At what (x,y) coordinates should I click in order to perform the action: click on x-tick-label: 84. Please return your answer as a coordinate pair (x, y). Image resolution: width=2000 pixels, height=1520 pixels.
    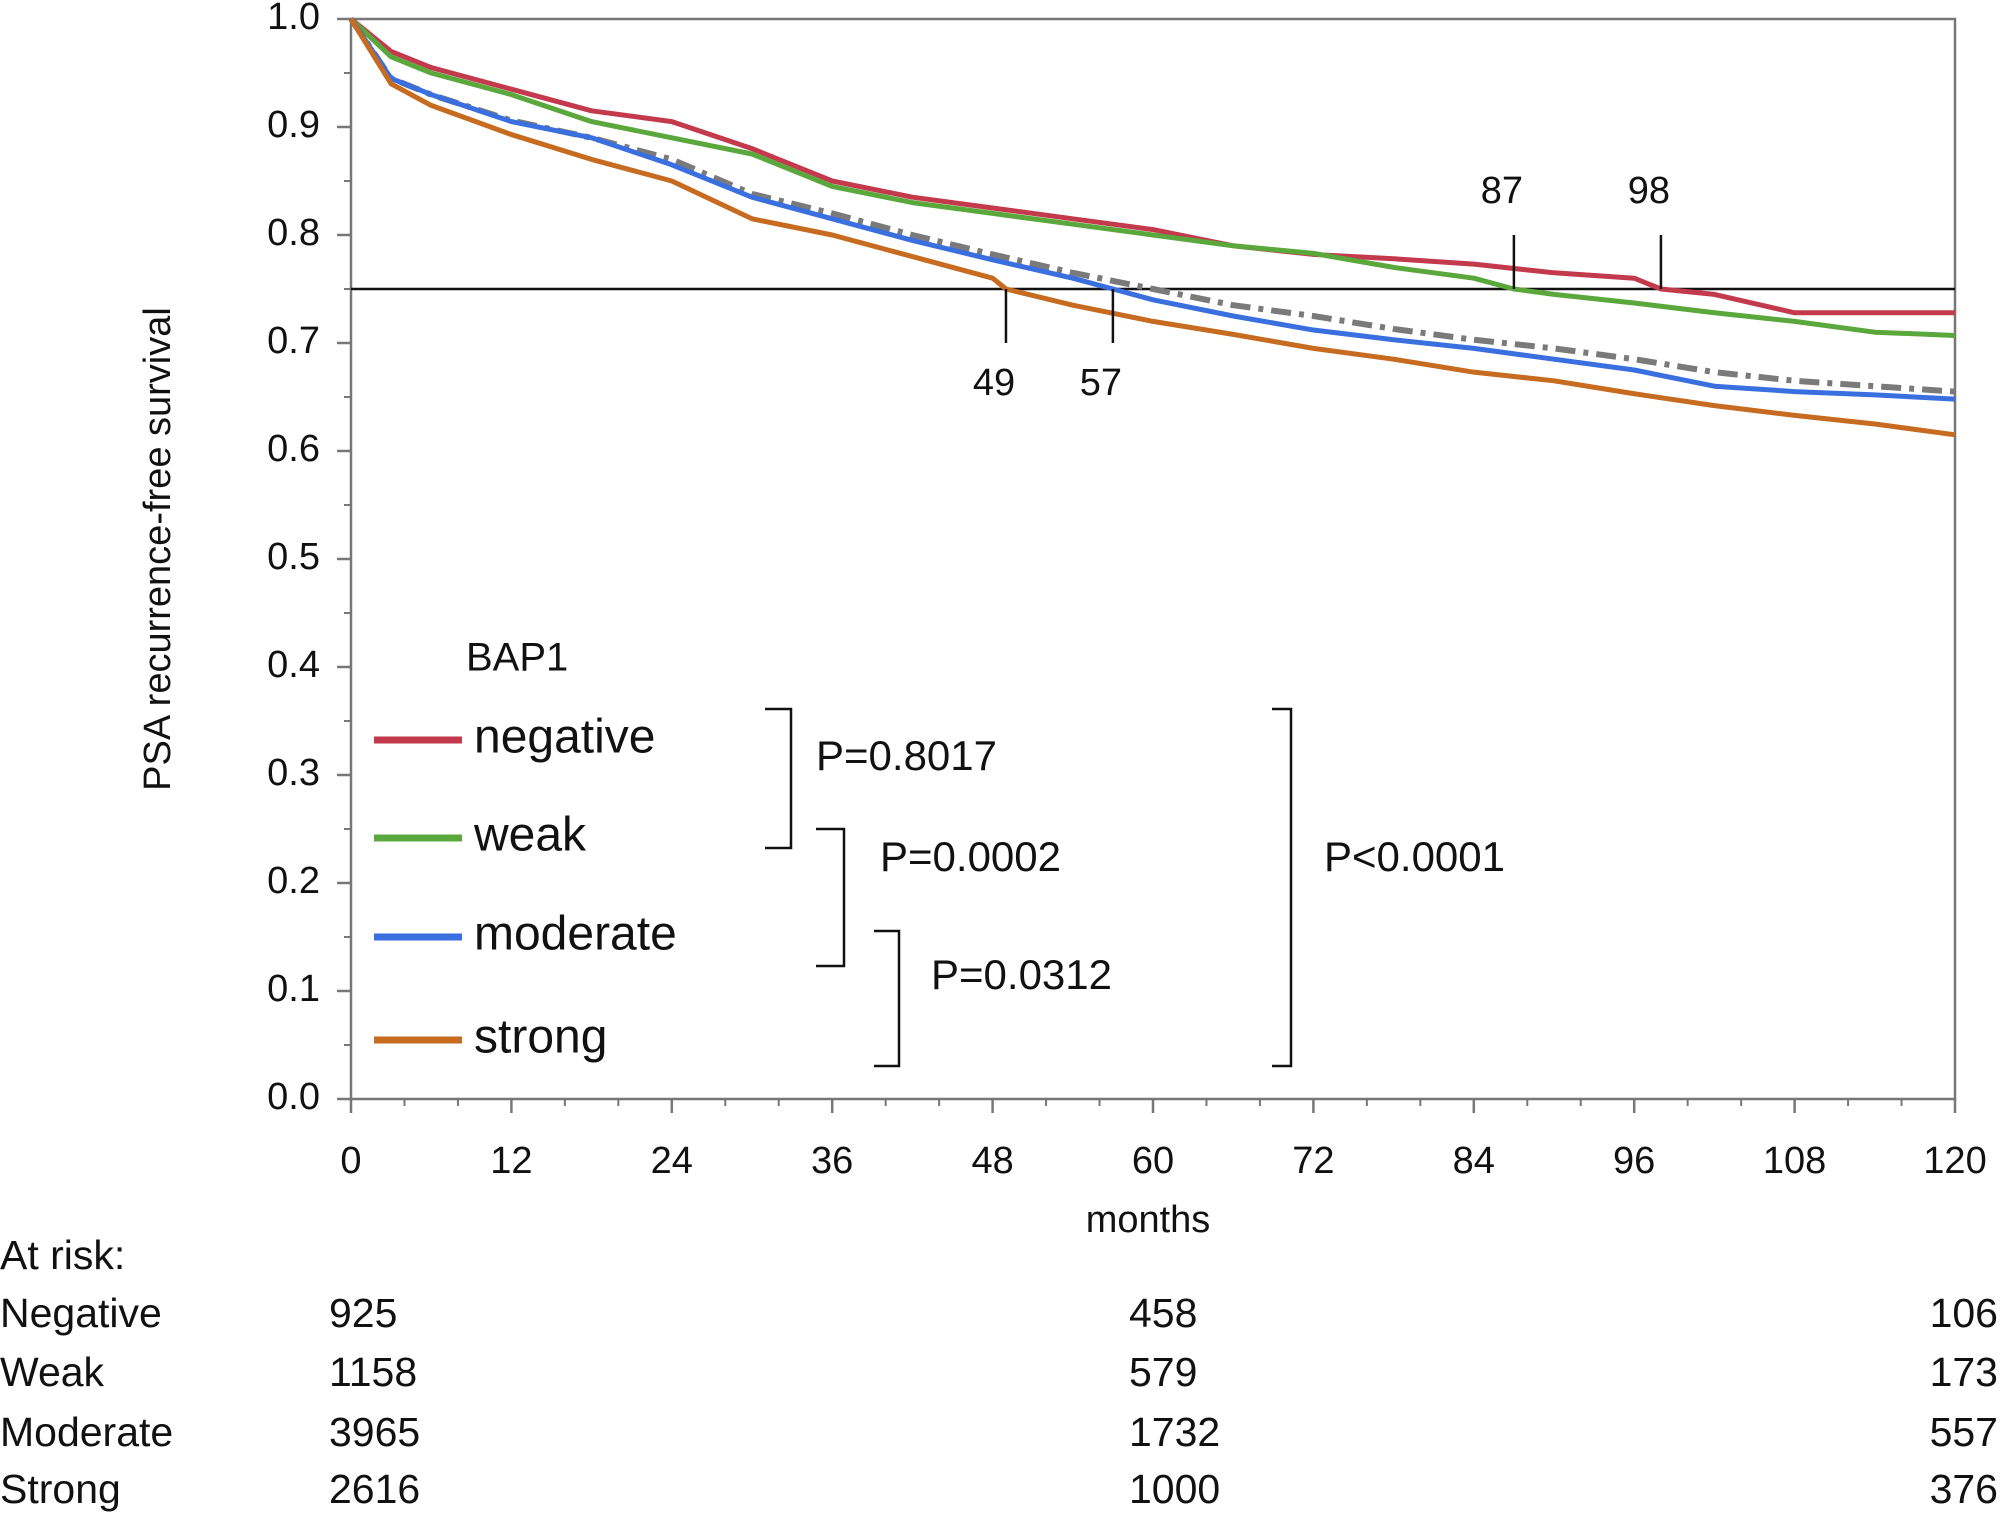
    Looking at the image, I should click on (1474, 1161).